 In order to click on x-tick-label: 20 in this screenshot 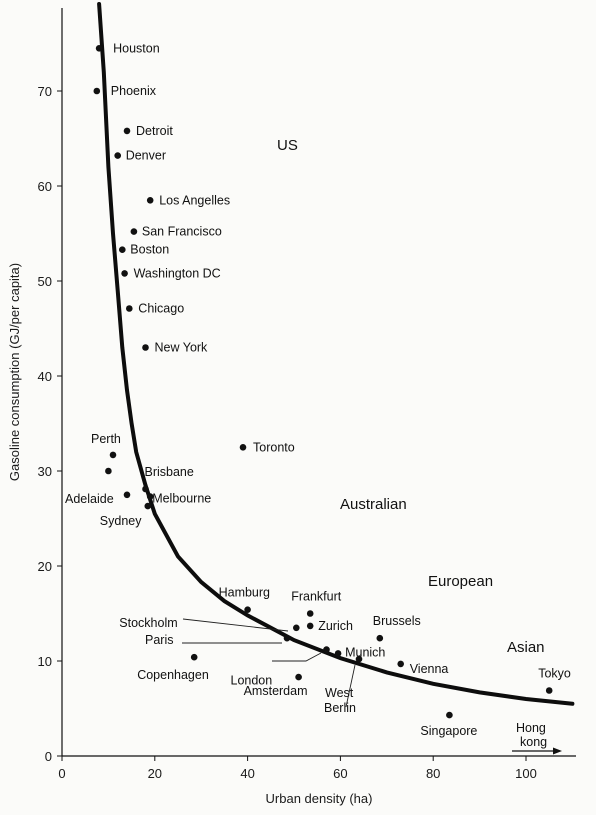, I will do `click(155, 773)`.